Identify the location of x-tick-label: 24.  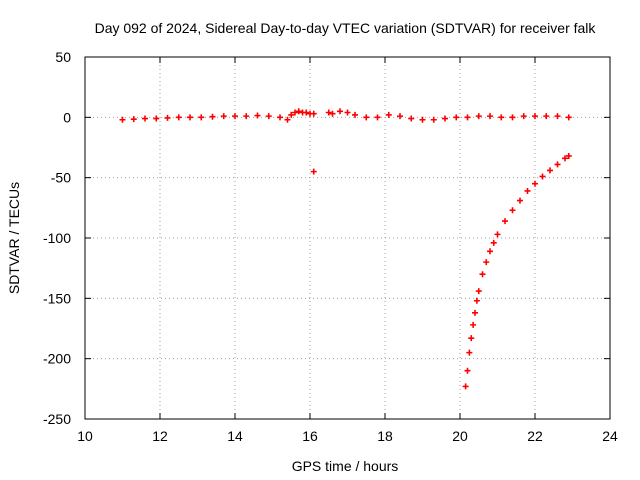
(610, 436).